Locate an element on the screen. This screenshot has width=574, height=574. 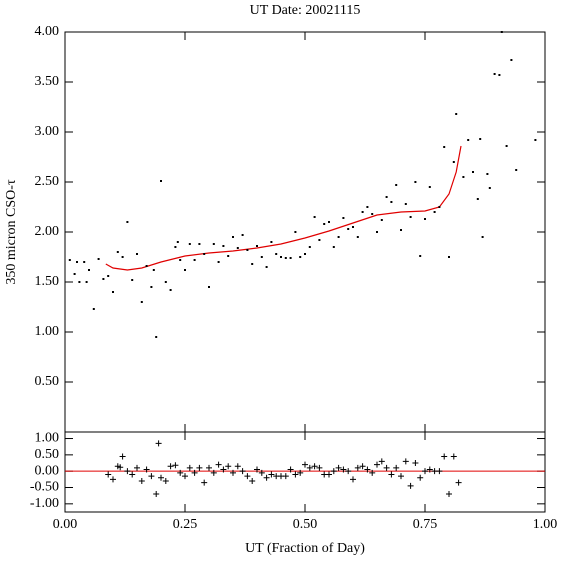
x-axis-label: UT (Fraction of Day) is located at coordinates (305, 548).